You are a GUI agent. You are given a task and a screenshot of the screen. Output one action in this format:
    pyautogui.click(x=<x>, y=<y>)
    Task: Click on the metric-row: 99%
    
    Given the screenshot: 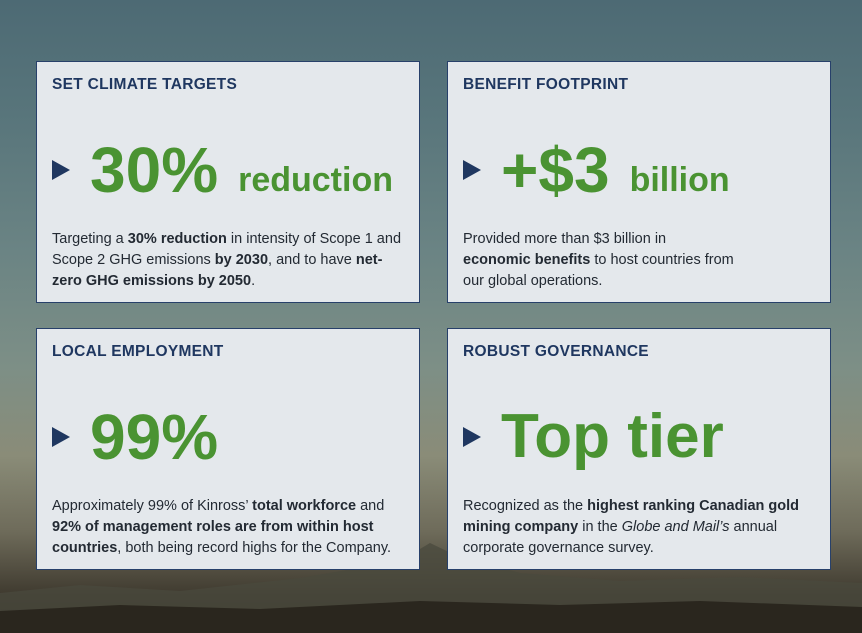 What is the action you would take?
    pyautogui.click(x=135, y=437)
    